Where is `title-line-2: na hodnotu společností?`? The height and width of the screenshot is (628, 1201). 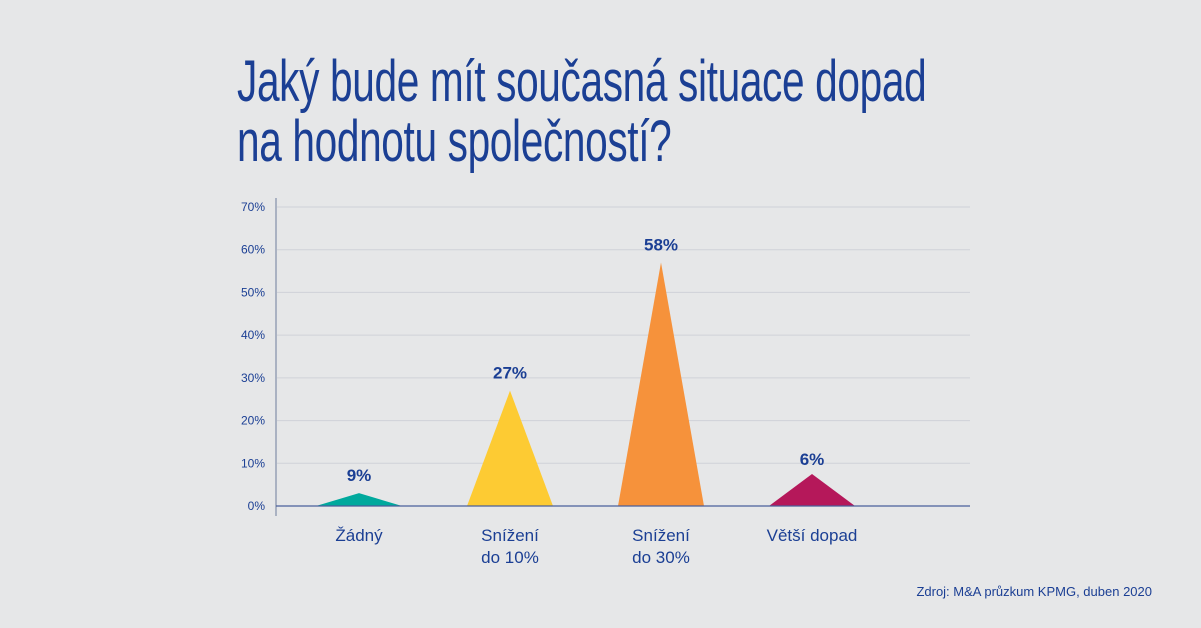 title-line-2: na hodnotu společností? is located at coordinates (454, 141).